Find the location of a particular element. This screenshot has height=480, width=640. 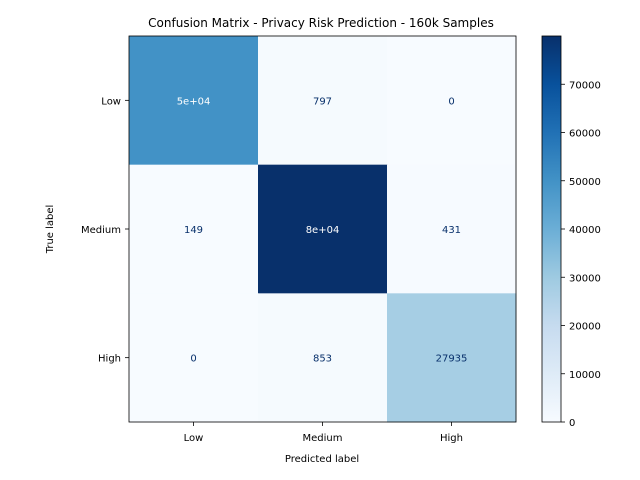

colorbar-tick-label: 40000 is located at coordinates (585, 230).